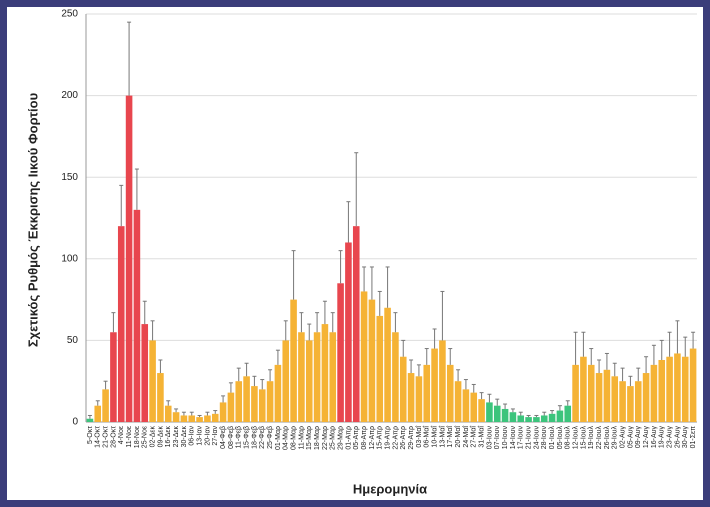 The image size is (710, 507). I want to click on x-tick-label: 26-Αυγ, so click(677, 437).